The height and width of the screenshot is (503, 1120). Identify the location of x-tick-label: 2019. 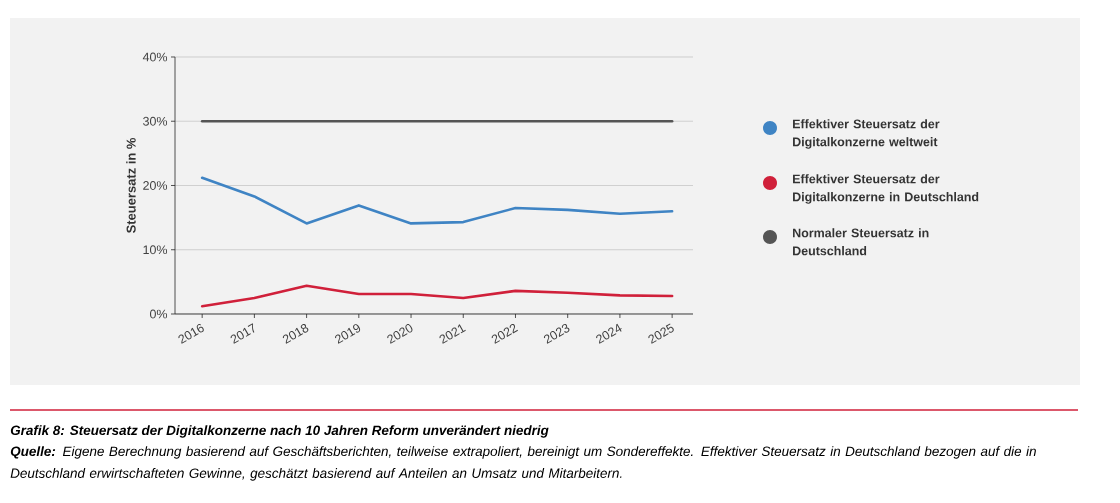
(348, 334).